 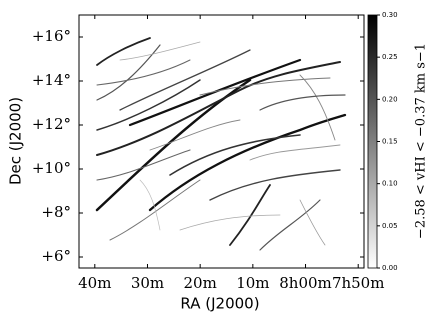 What do you see at coordinates (16, 141) in the screenshot?
I see `y-axis-label: Dec (J2000)` at bounding box center [16, 141].